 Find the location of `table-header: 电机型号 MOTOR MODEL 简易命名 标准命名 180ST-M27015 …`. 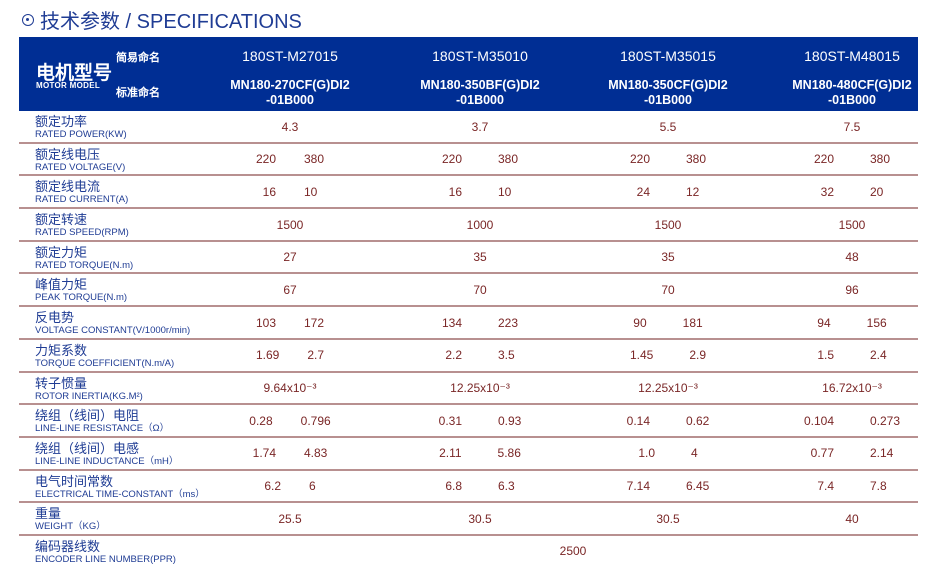

table-header: 电机型号 MOTOR MODEL 简易命名 标准命名 180ST-M27015 … is located at coordinates (468, 74).